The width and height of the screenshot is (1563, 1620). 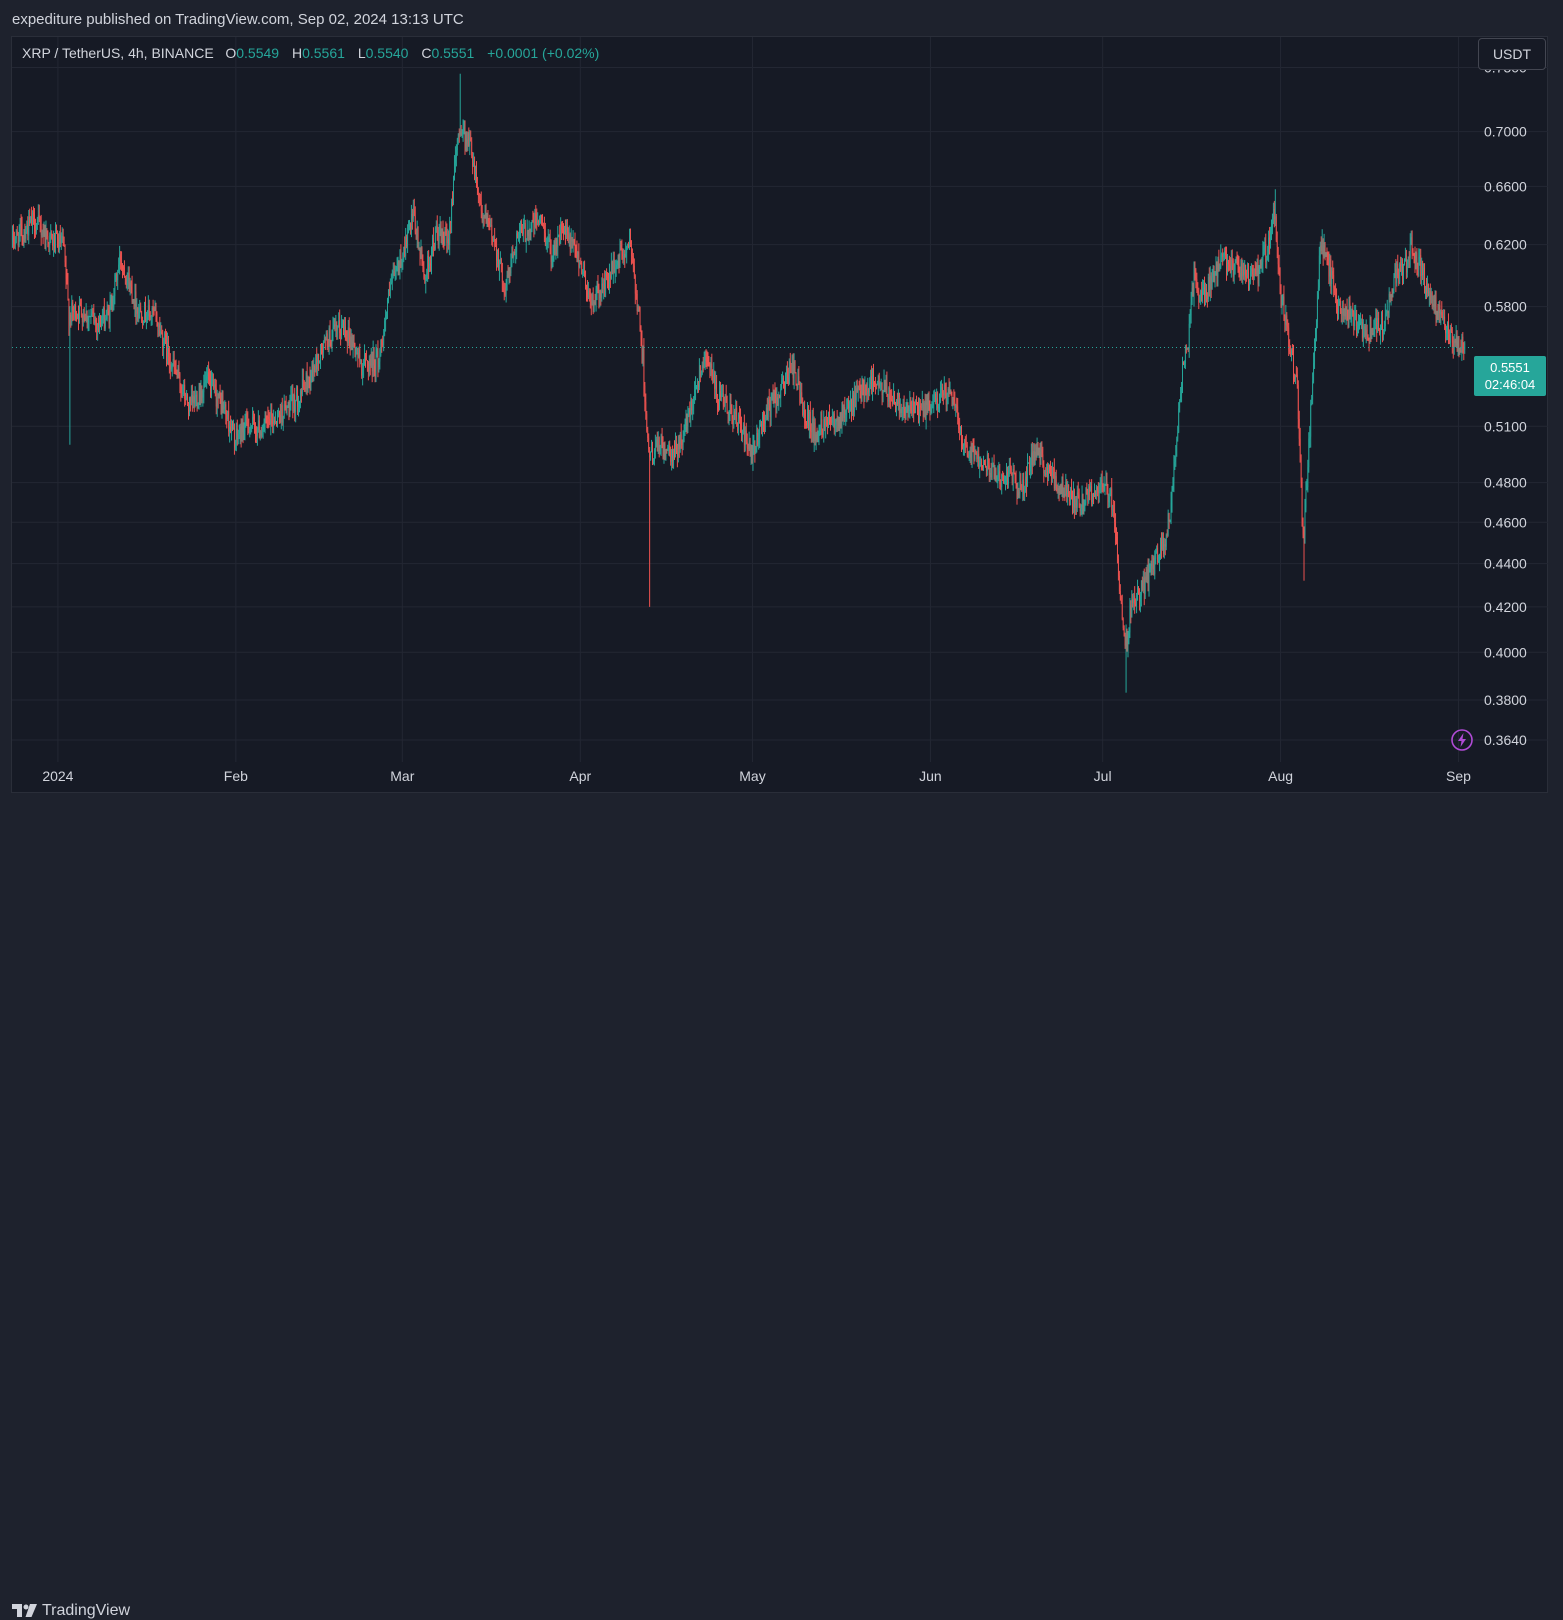 I want to click on y-tick-label: 0.4800, so click(x=1505, y=483).